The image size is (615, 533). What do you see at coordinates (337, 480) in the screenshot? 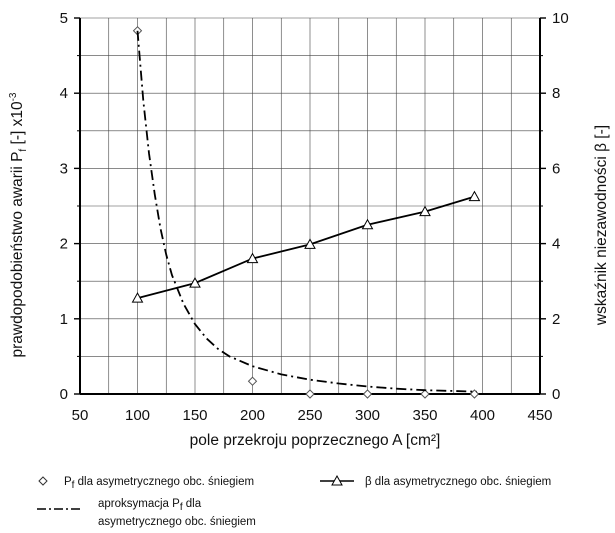
I see `legend-triangle-marker` at bounding box center [337, 480].